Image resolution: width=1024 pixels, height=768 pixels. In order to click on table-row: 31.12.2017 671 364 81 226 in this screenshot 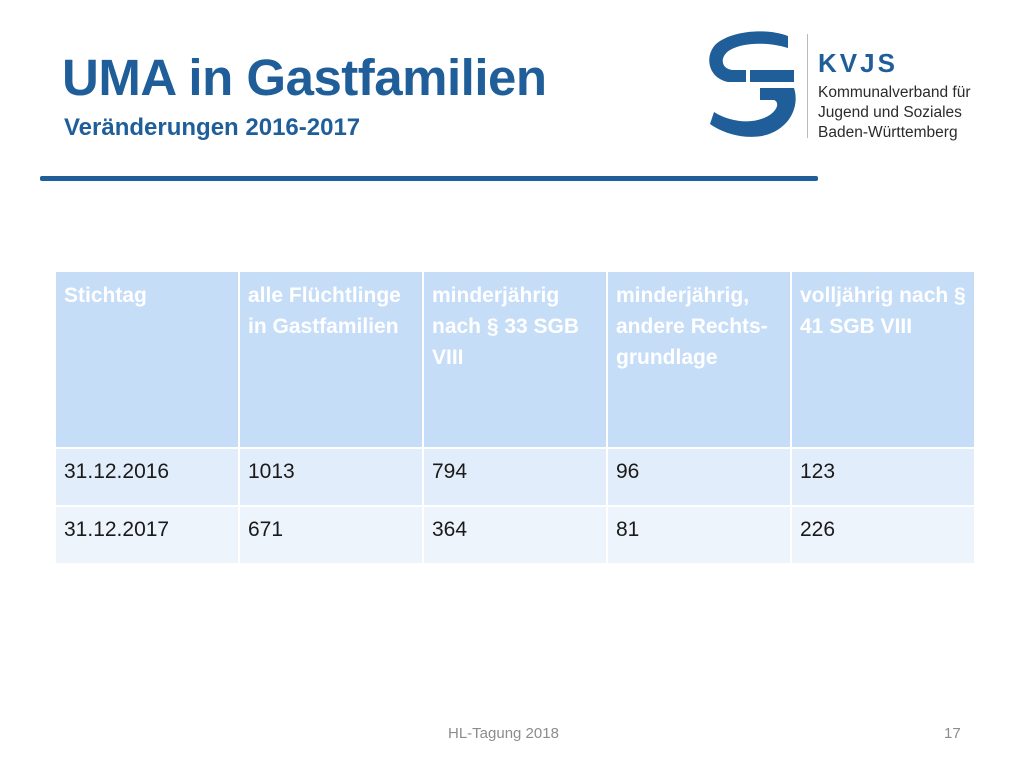, I will do `click(515, 535)`.